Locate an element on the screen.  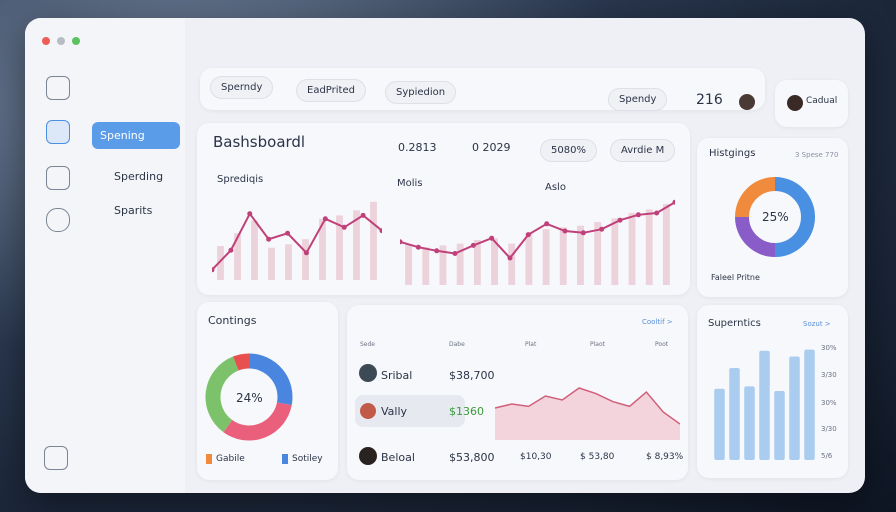
toolbar is located at coordinates (482, 89).